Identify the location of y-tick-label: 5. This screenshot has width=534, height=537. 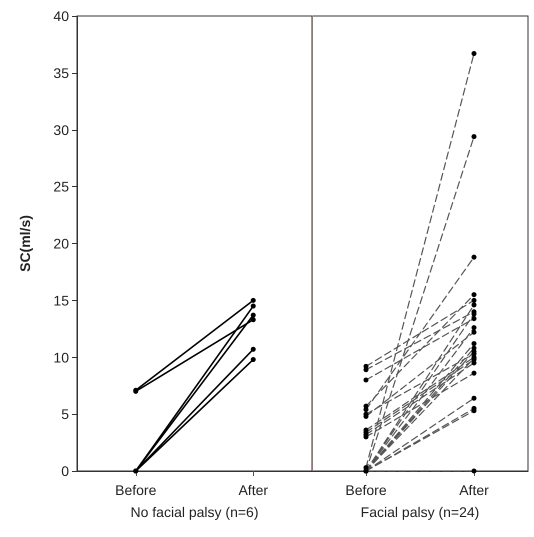
(65, 414).